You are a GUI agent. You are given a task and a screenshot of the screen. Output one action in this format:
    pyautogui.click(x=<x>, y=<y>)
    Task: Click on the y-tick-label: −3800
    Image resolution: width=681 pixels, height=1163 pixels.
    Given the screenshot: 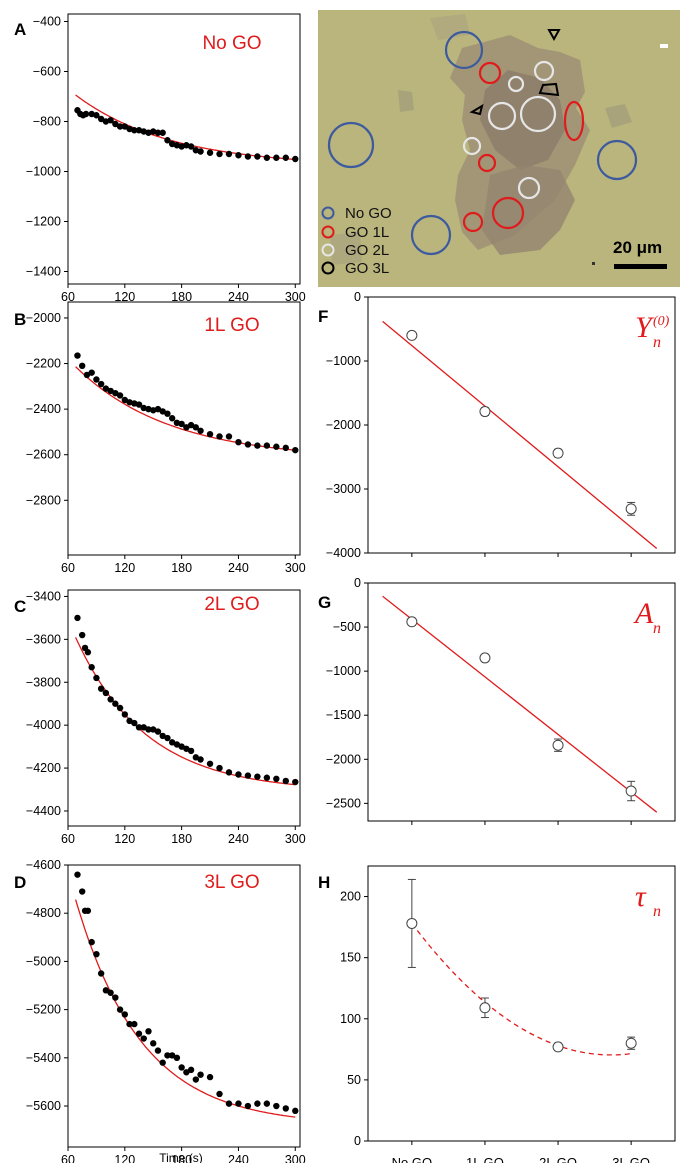 What is the action you would take?
    pyautogui.click(x=43, y=682)
    